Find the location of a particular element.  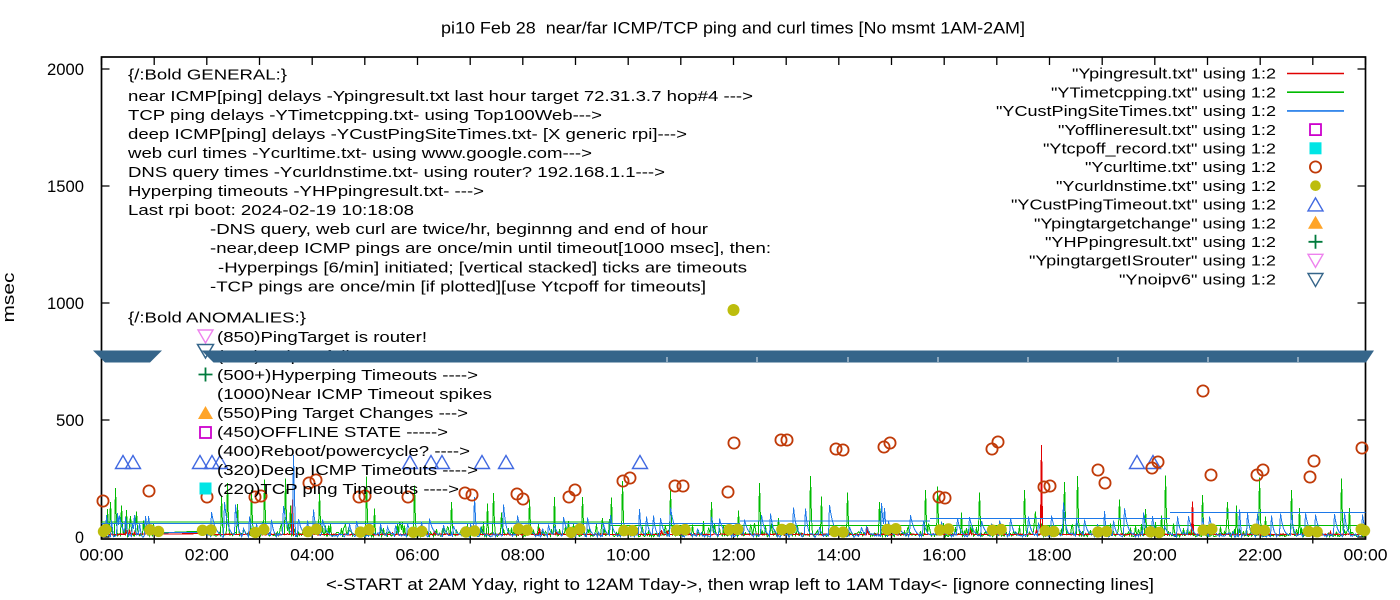

svg-text:"YpingtargetISrouter" using 1:: "YpingtargetISrouter" using 1:2 is located at coordinates (1152, 261).